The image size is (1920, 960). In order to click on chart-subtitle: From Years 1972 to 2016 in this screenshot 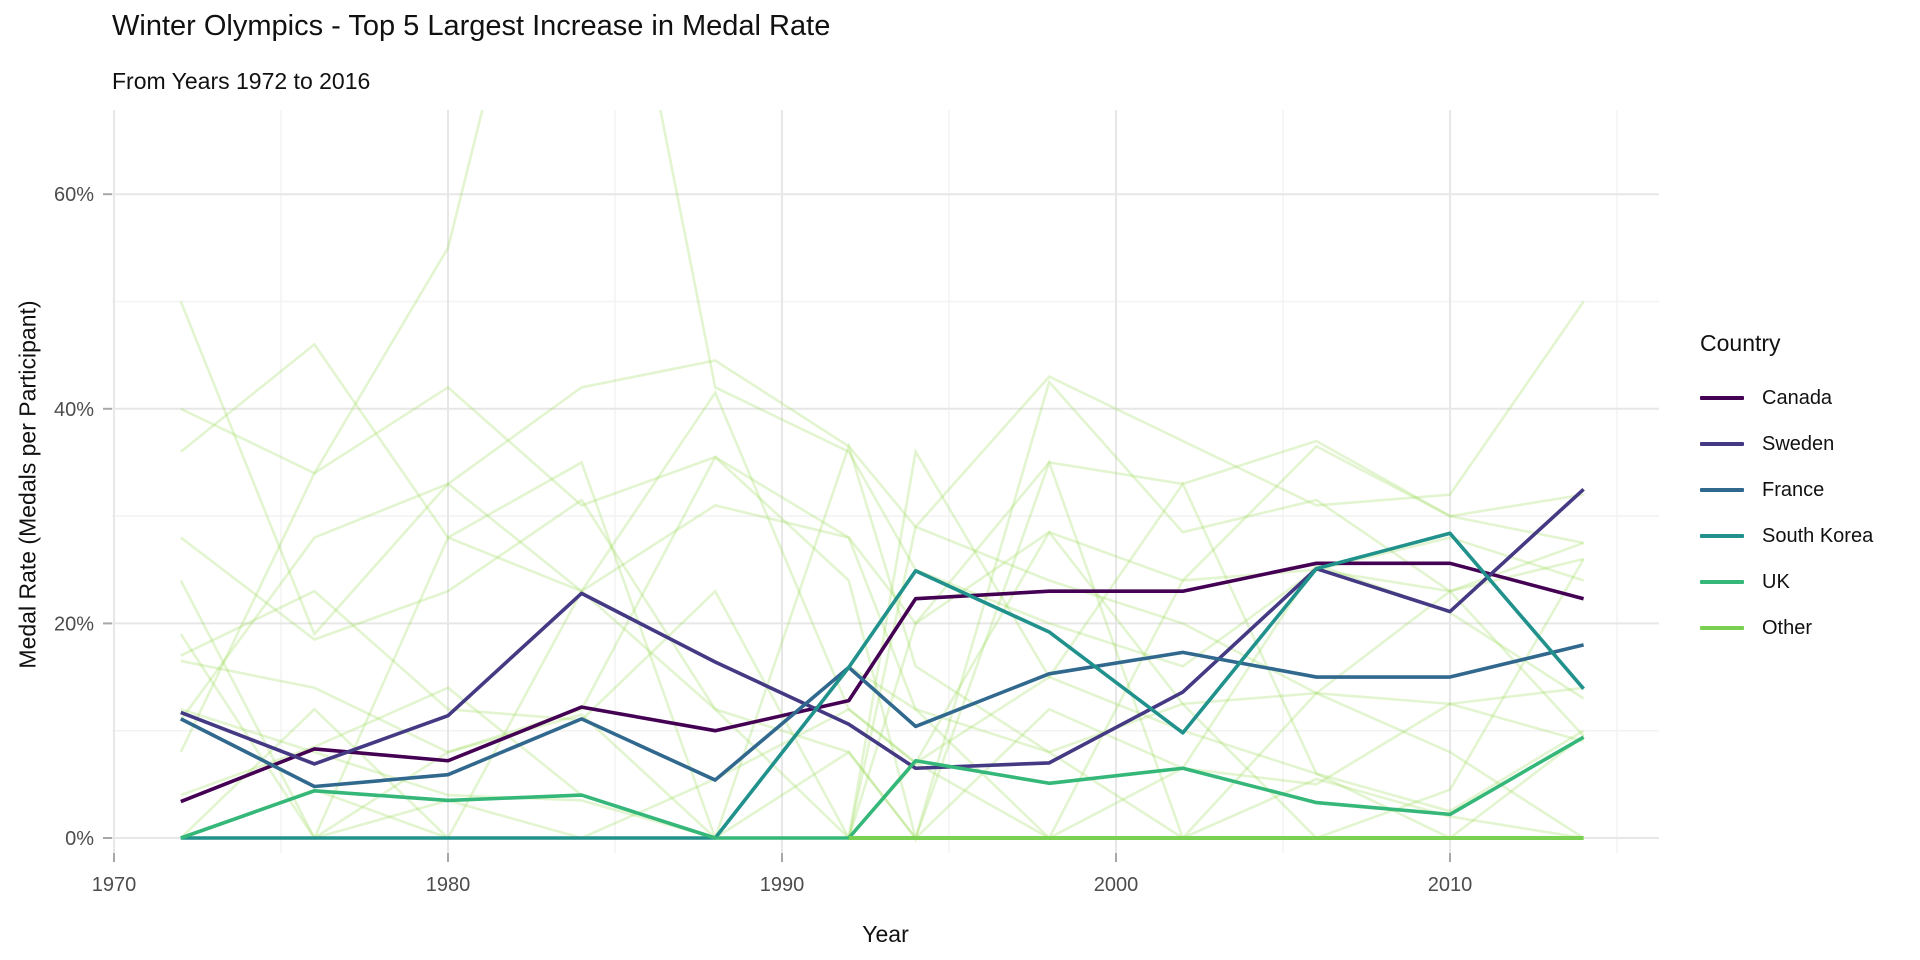, I will do `click(241, 81)`.